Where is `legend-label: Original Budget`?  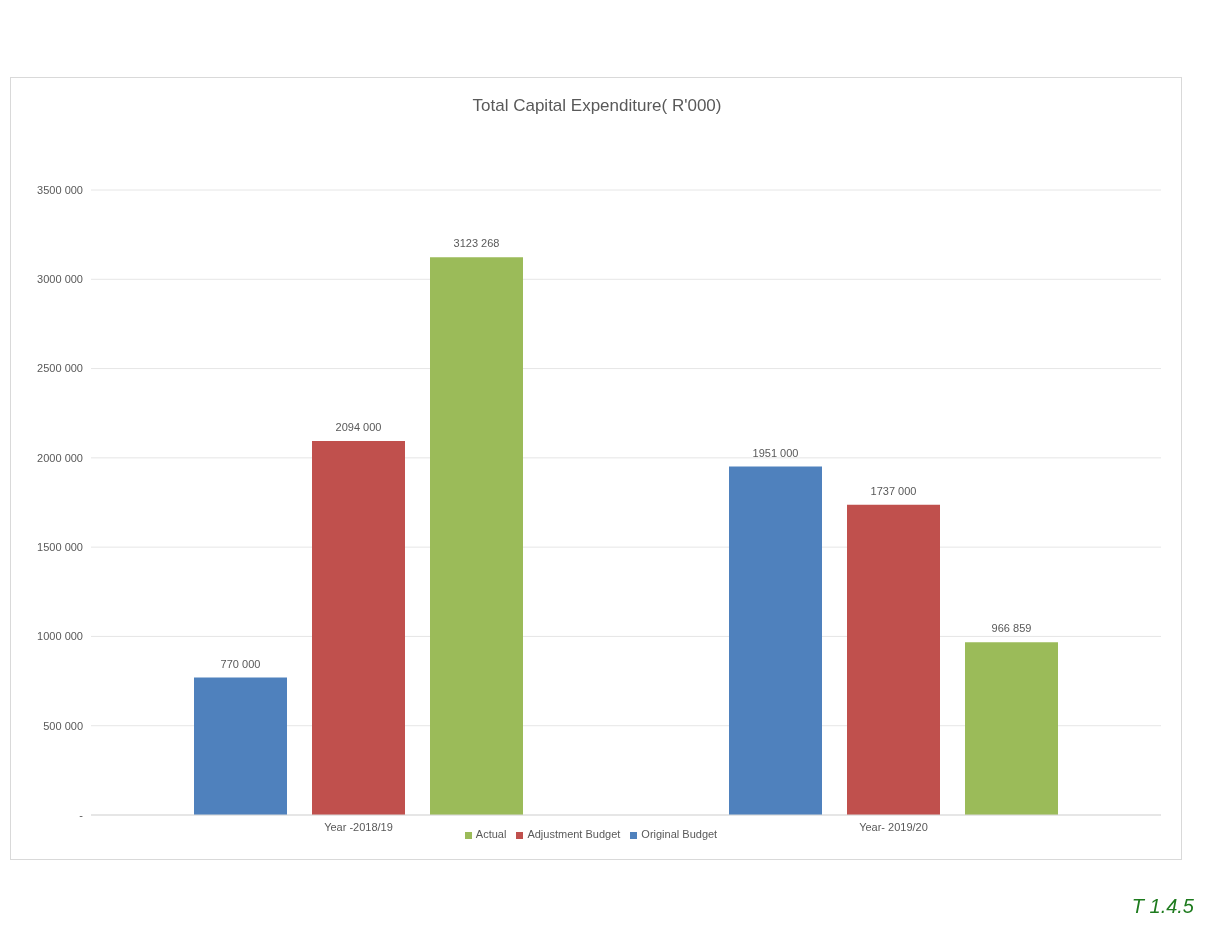
legend-label: Original Budget is located at coordinates (679, 834).